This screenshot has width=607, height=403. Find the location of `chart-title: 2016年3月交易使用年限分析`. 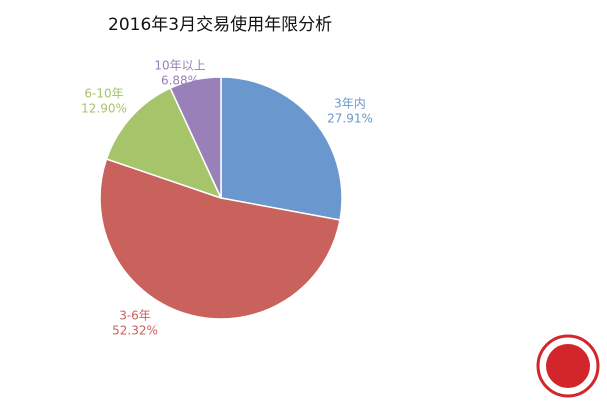

chart-title: 2016年3月交易使用年限分析 is located at coordinates (220, 24).